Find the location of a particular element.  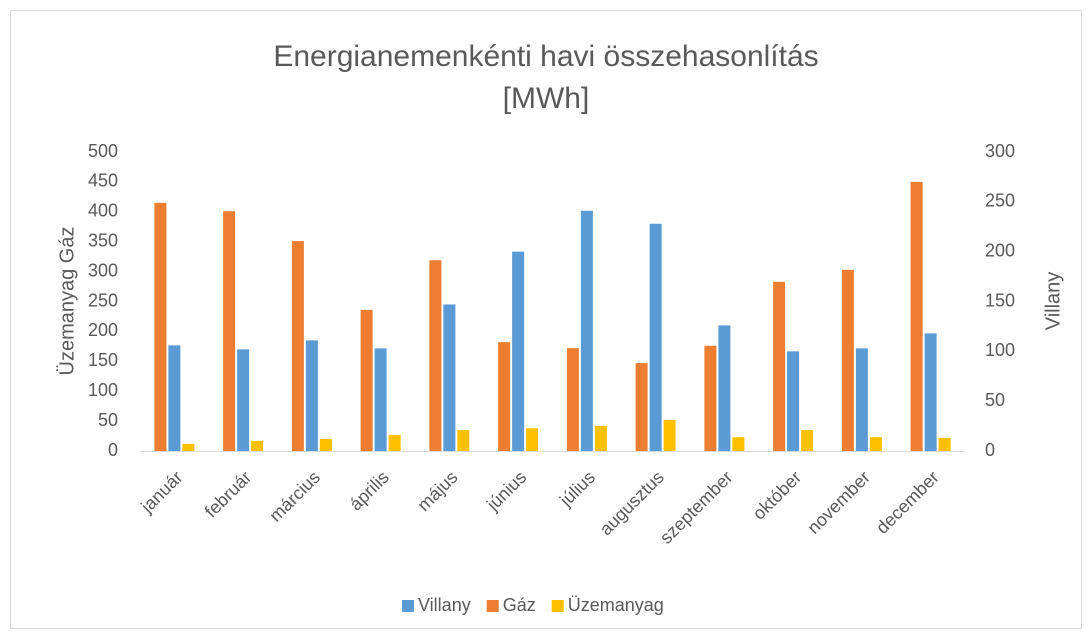

y2-tick-label: 150 is located at coordinates (1000, 300).